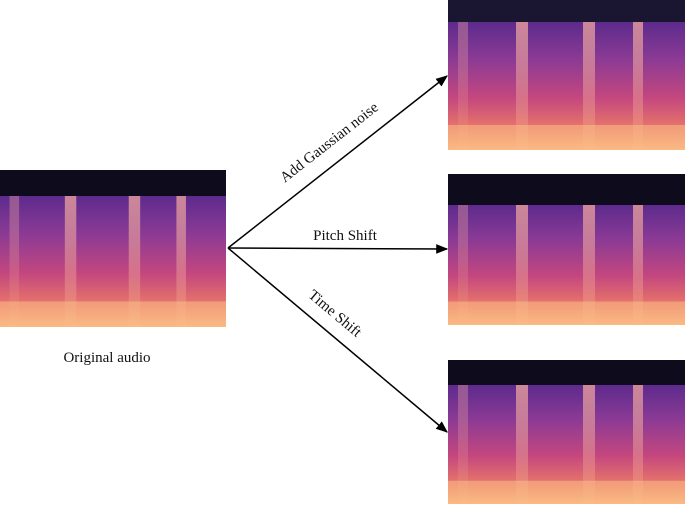 Image resolution: width=685 pixels, height=509 pixels. Describe the element at coordinates (566, 249) in the screenshot. I see `pitch-spectrogram` at that location.